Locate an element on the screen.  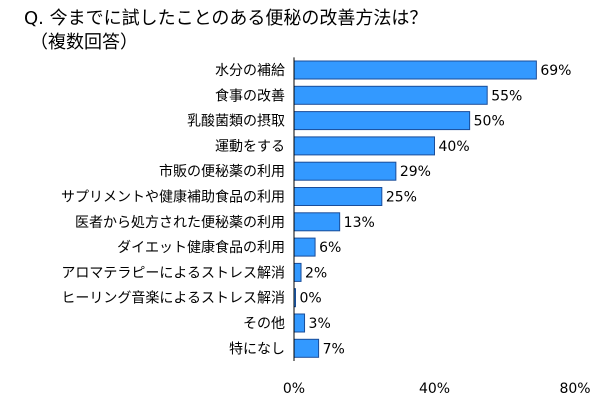
chart-title: Q. 今までに試したことのある便秘の改善方法は？ is located at coordinates (226, 18).